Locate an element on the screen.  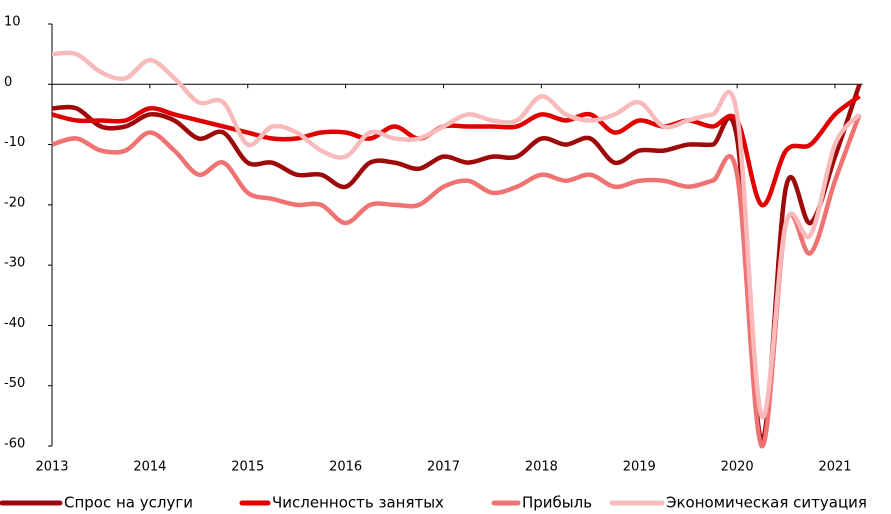
x-tick-label: 2015 is located at coordinates (247, 467).